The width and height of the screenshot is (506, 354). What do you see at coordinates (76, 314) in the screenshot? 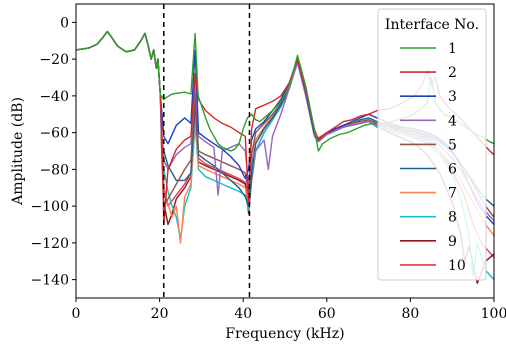
I see `x-tick-label: 0` at bounding box center [76, 314].